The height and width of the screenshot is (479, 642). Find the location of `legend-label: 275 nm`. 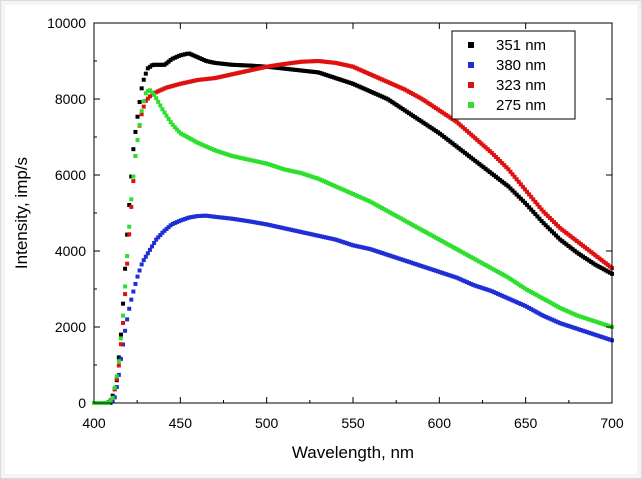

legend-label: 275 nm is located at coordinates (521, 105).